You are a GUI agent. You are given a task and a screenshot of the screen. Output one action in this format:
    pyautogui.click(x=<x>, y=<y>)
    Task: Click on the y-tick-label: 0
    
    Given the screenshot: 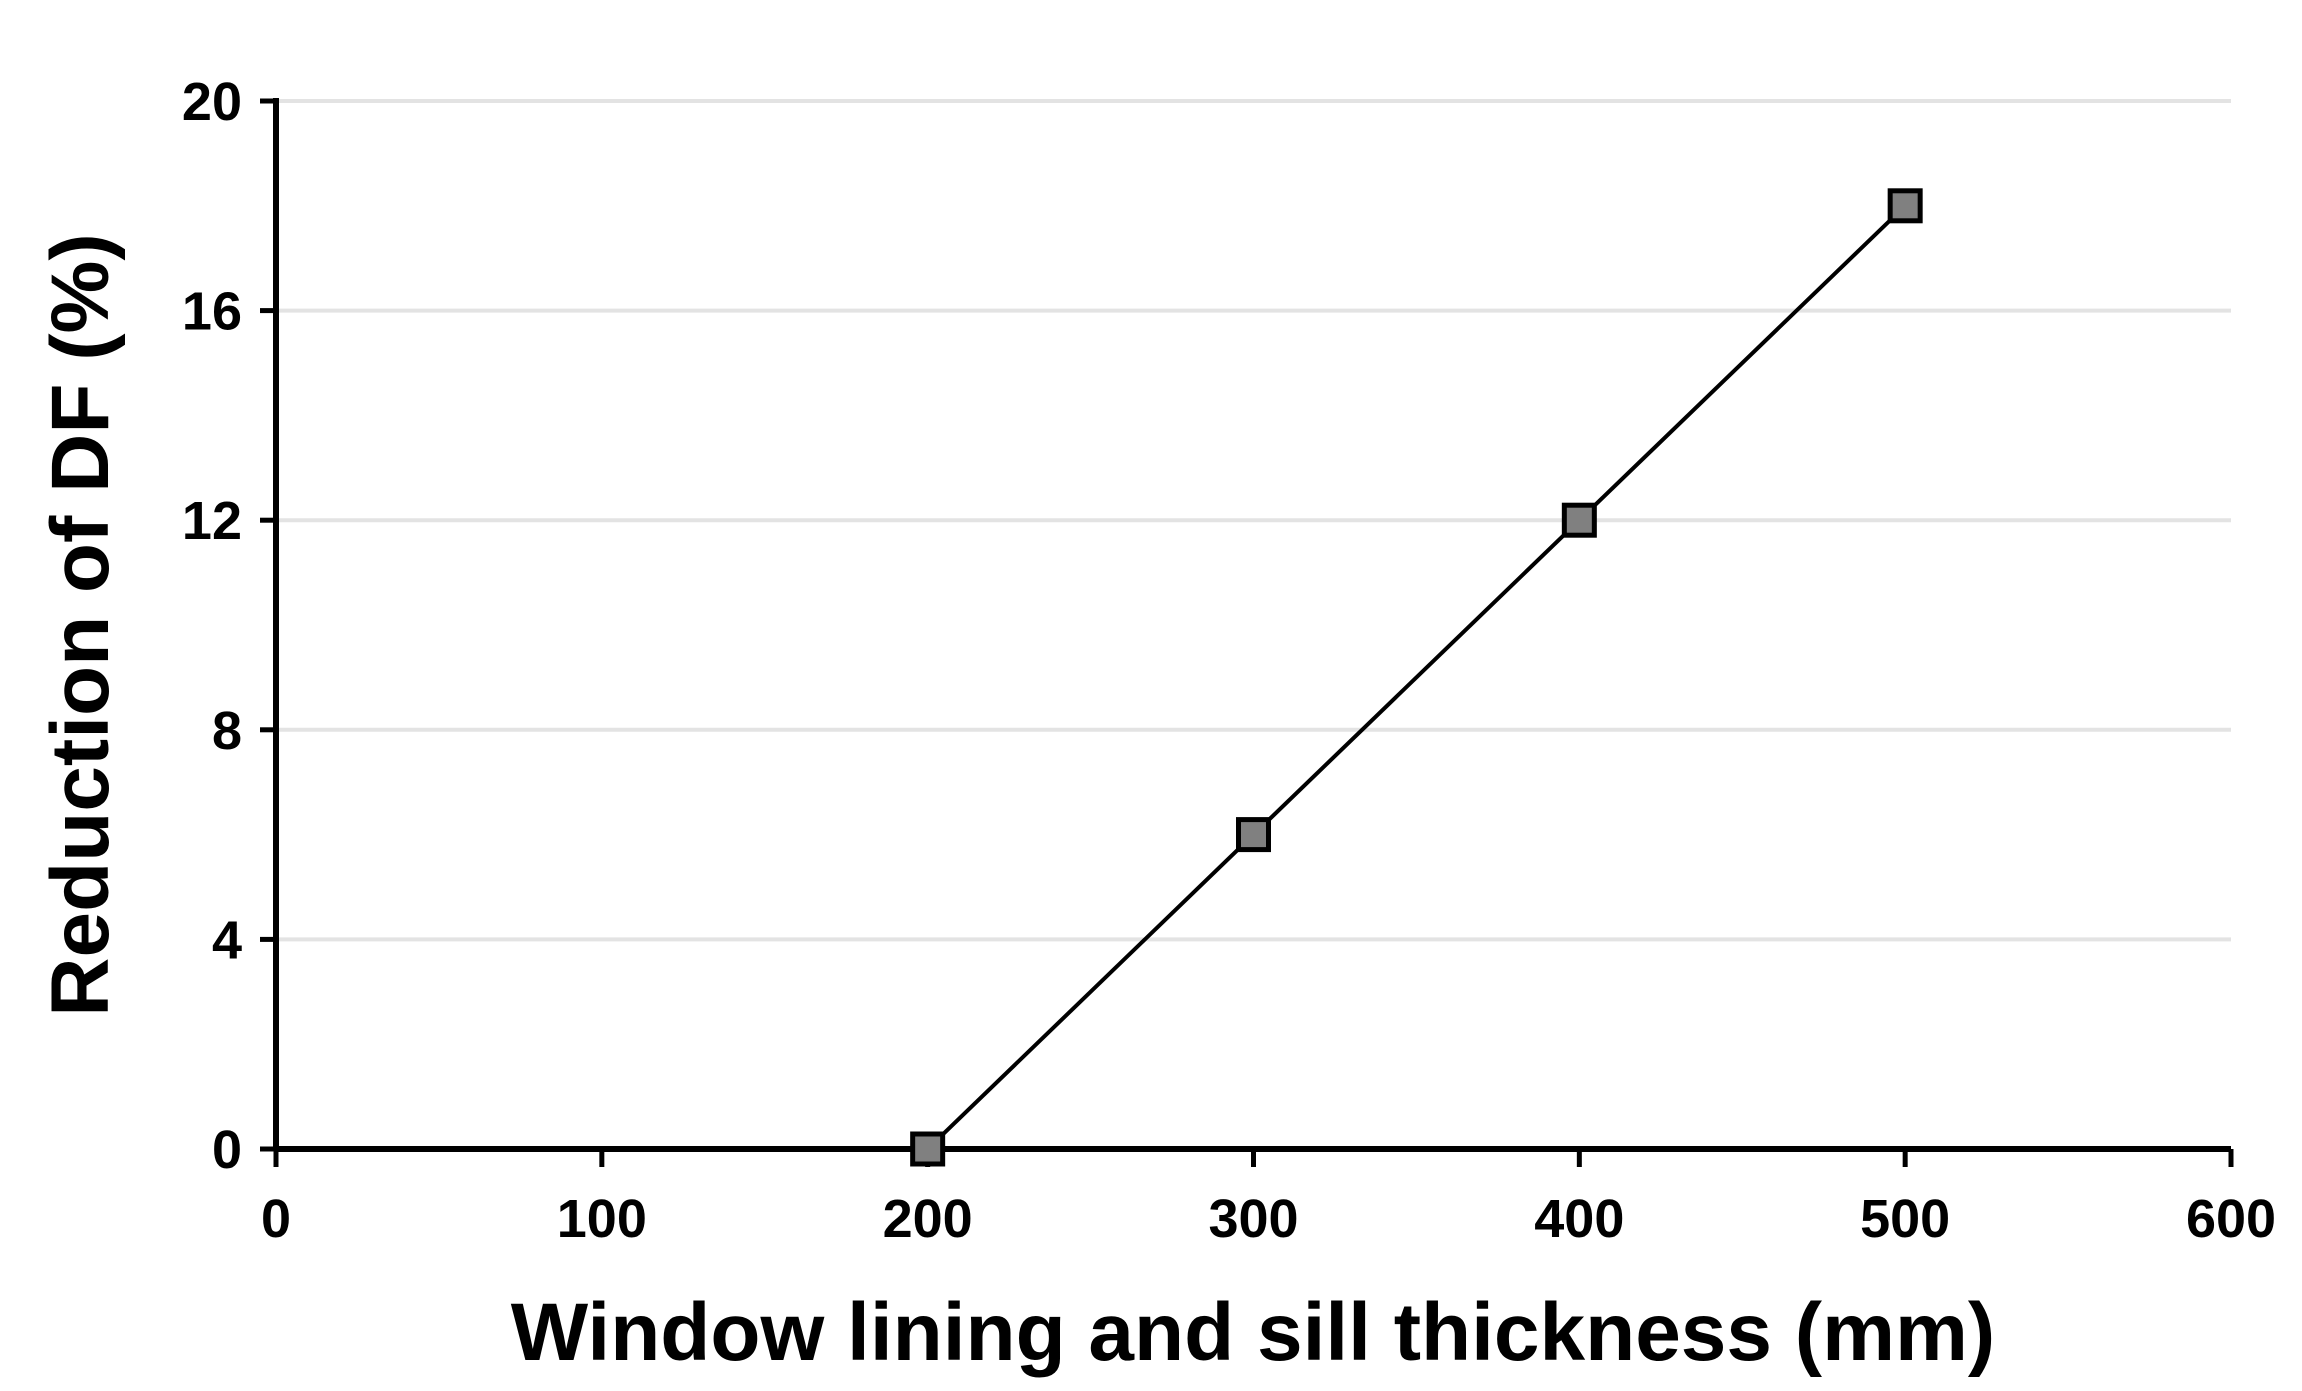 What is the action you would take?
    pyautogui.click(x=227, y=1150)
    